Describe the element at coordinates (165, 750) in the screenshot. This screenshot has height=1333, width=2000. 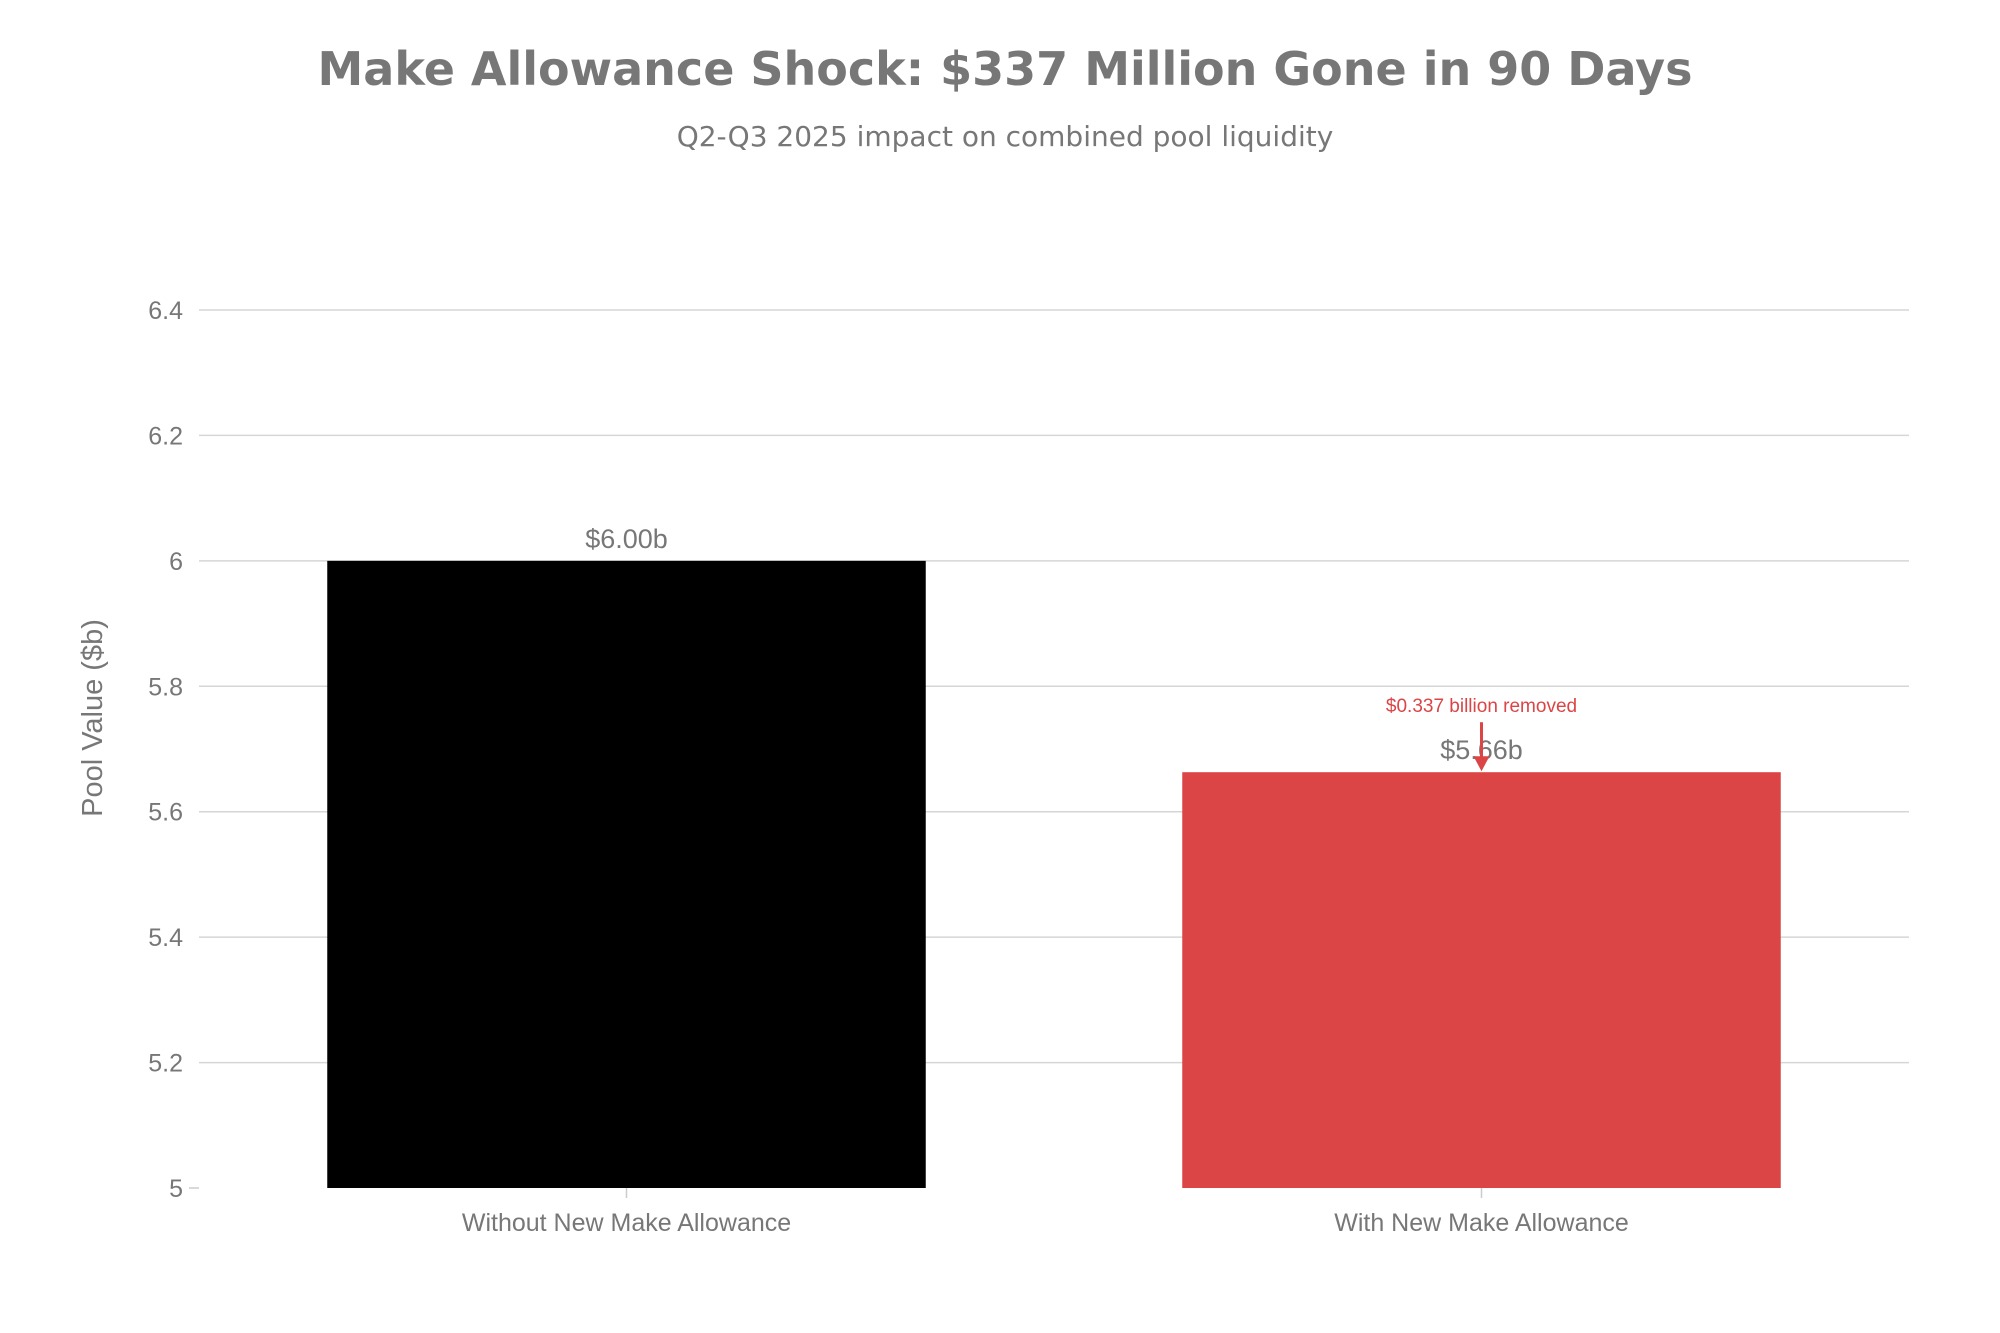
I see `y-axis-ticks: 5 5.2 5.4 5.6 5.8 6 6.2 6.4` at that location.